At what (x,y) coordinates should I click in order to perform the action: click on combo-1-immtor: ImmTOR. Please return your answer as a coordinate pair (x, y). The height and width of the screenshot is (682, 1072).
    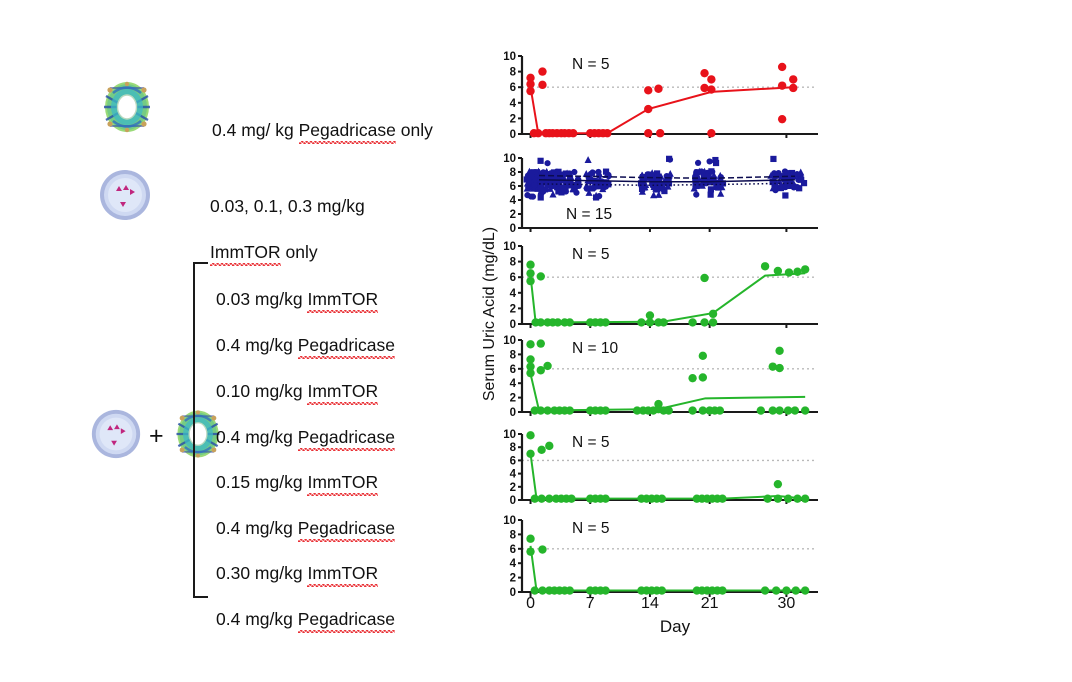
    Looking at the image, I should click on (343, 393).